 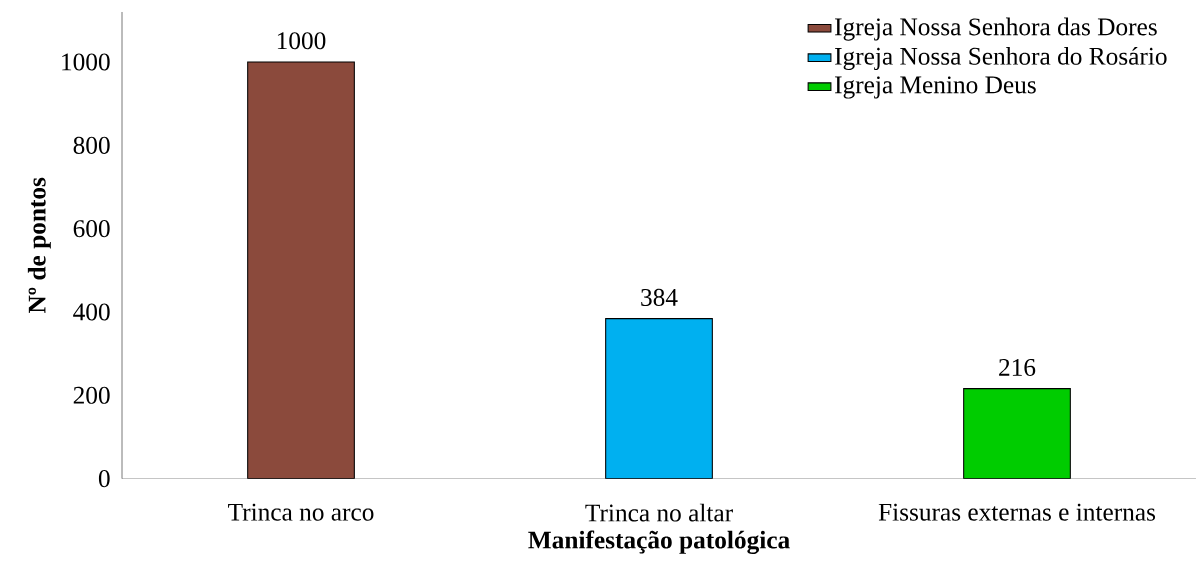 I want to click on legend-label: Igreja Menino Deus, so click(x=935, y=87).